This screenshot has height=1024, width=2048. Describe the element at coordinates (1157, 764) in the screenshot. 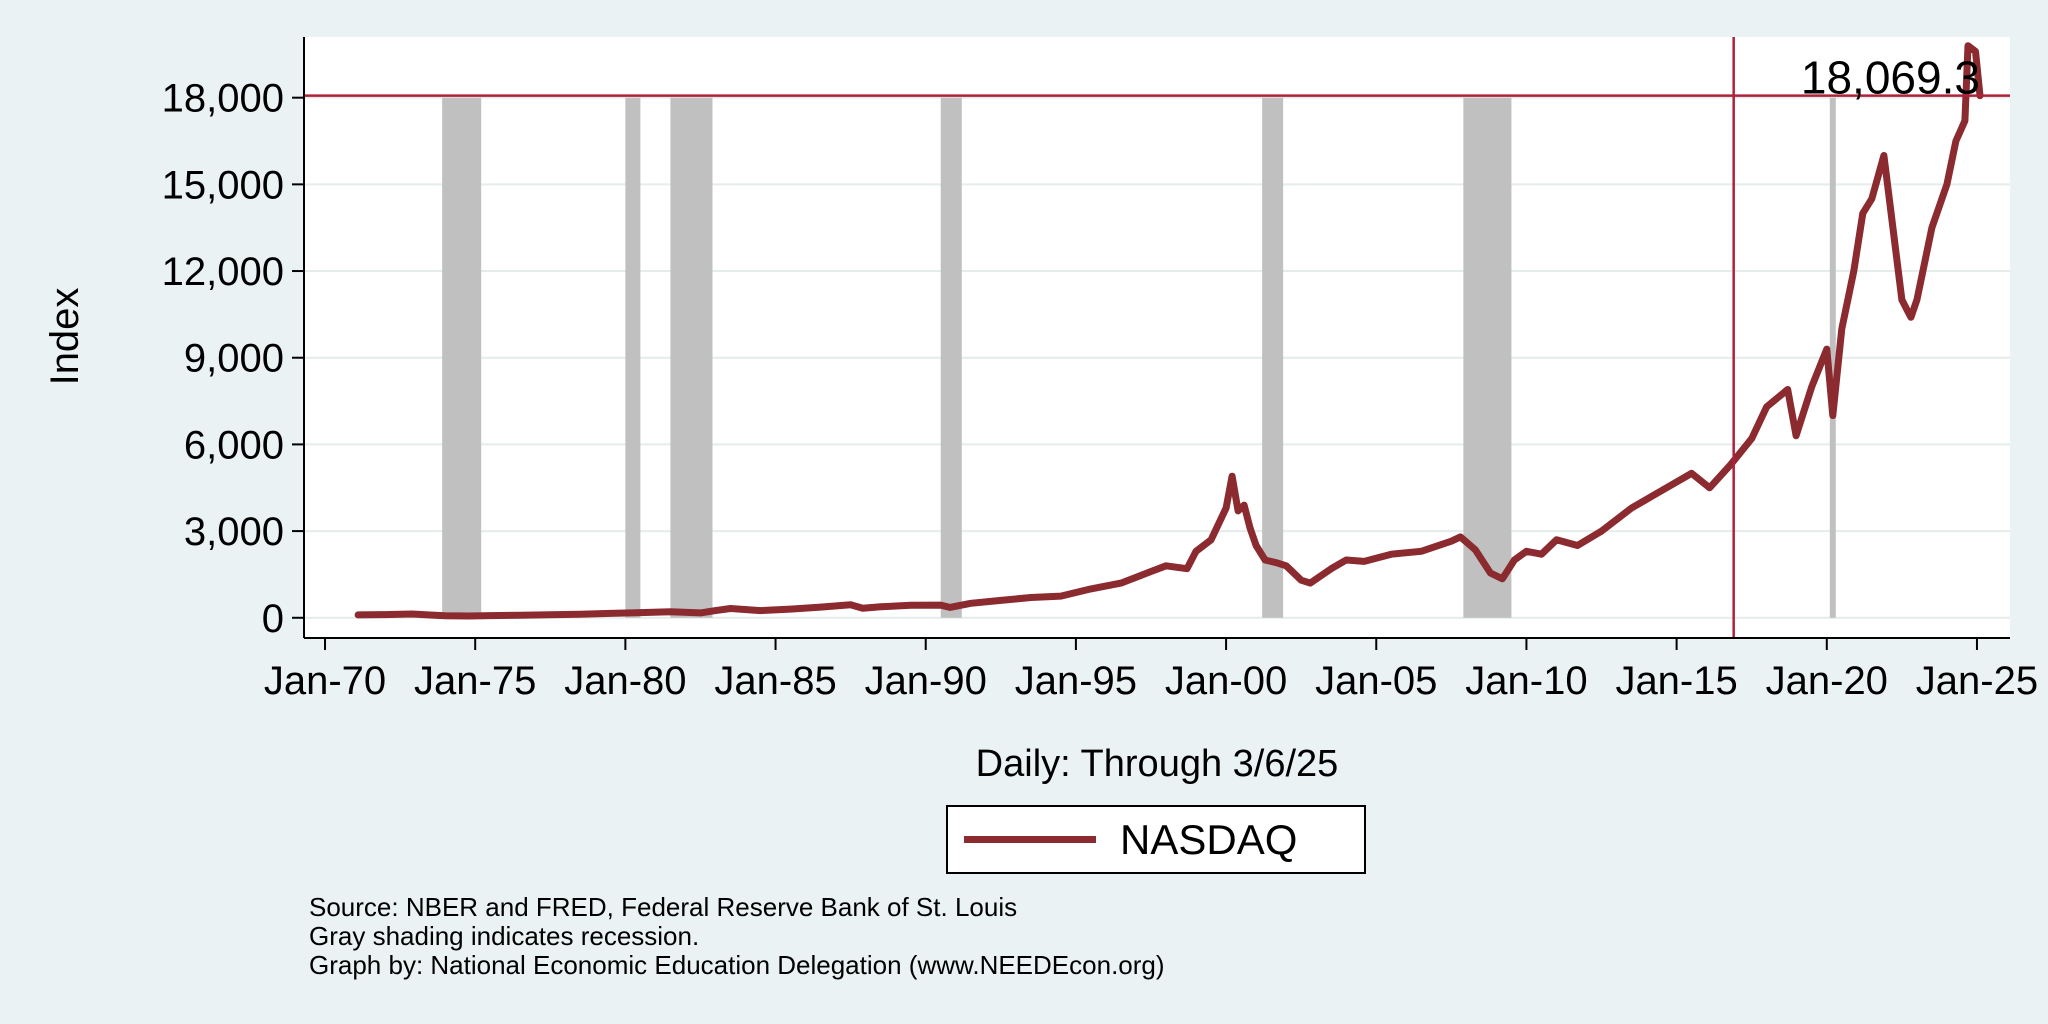

I see `x-axis-title: Daily: Through 3/6/25` at that location.